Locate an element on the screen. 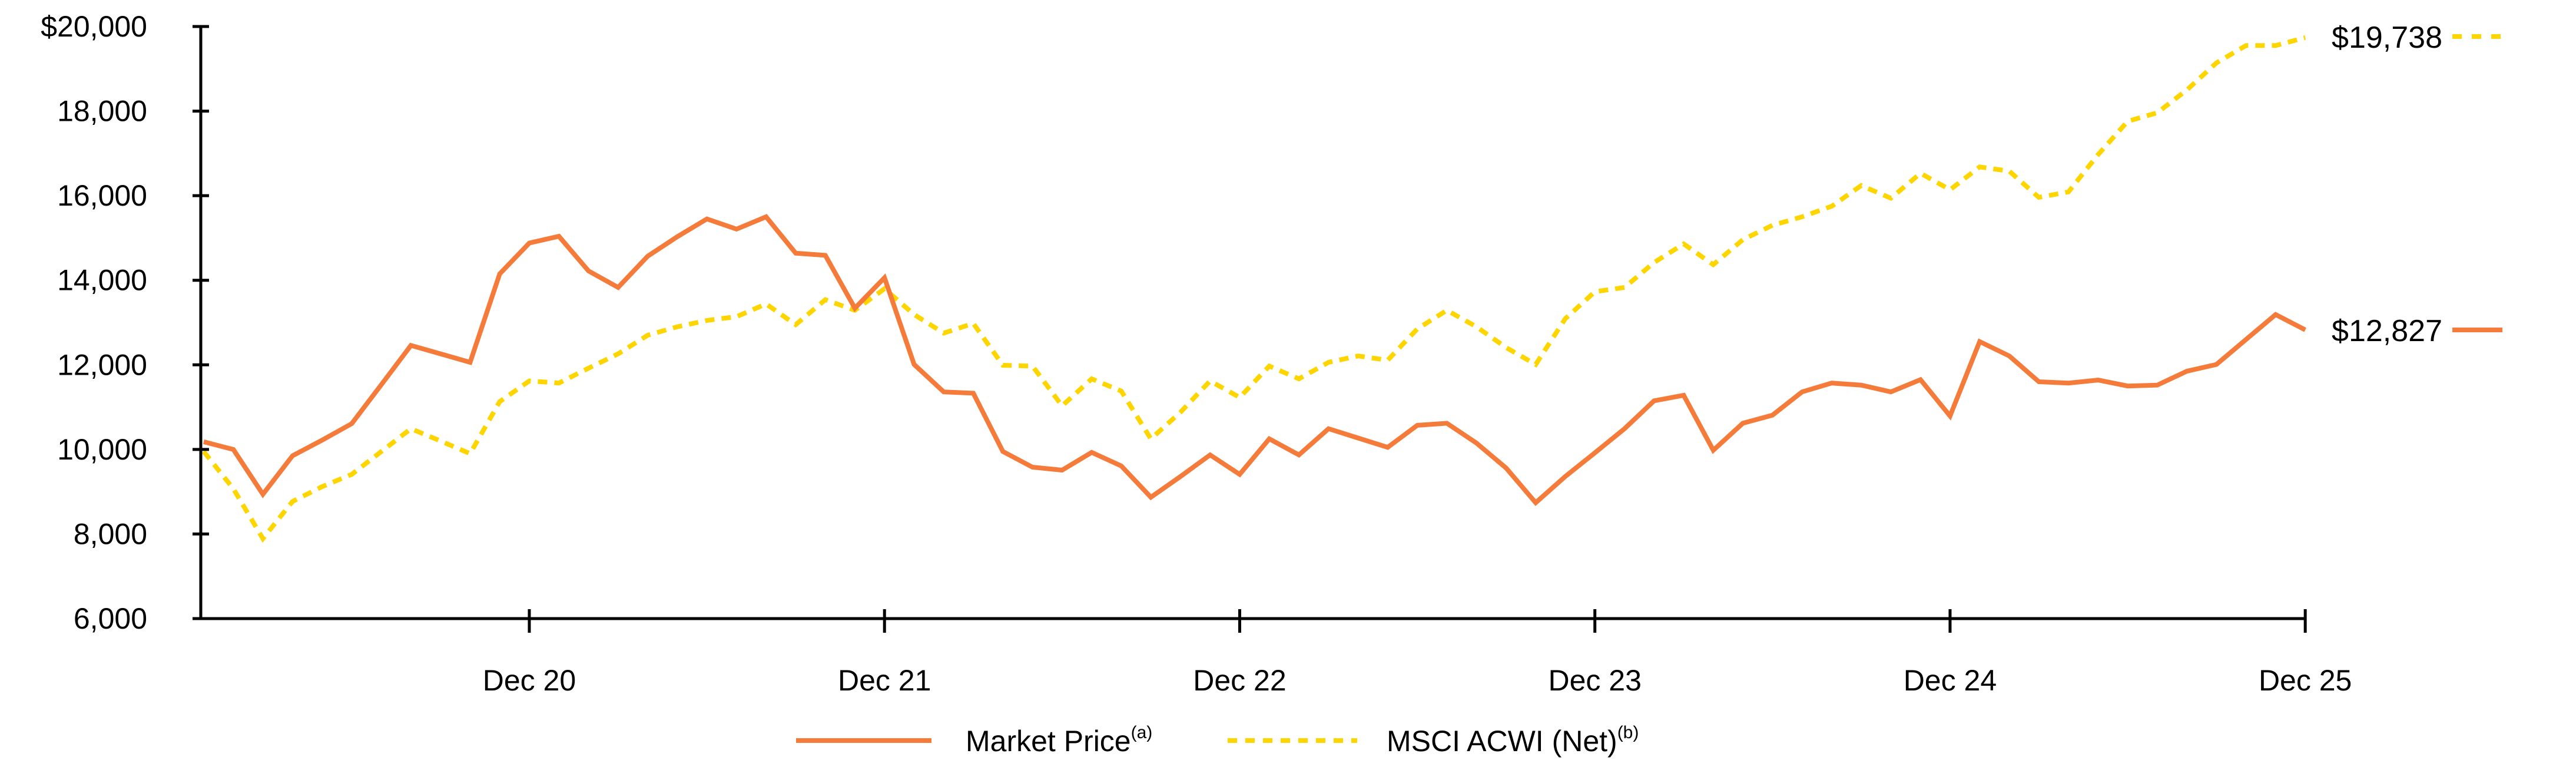 This screenshot has height=770, width=2576. y-tick-label: 12,000 is located at coordinates (102, 364).